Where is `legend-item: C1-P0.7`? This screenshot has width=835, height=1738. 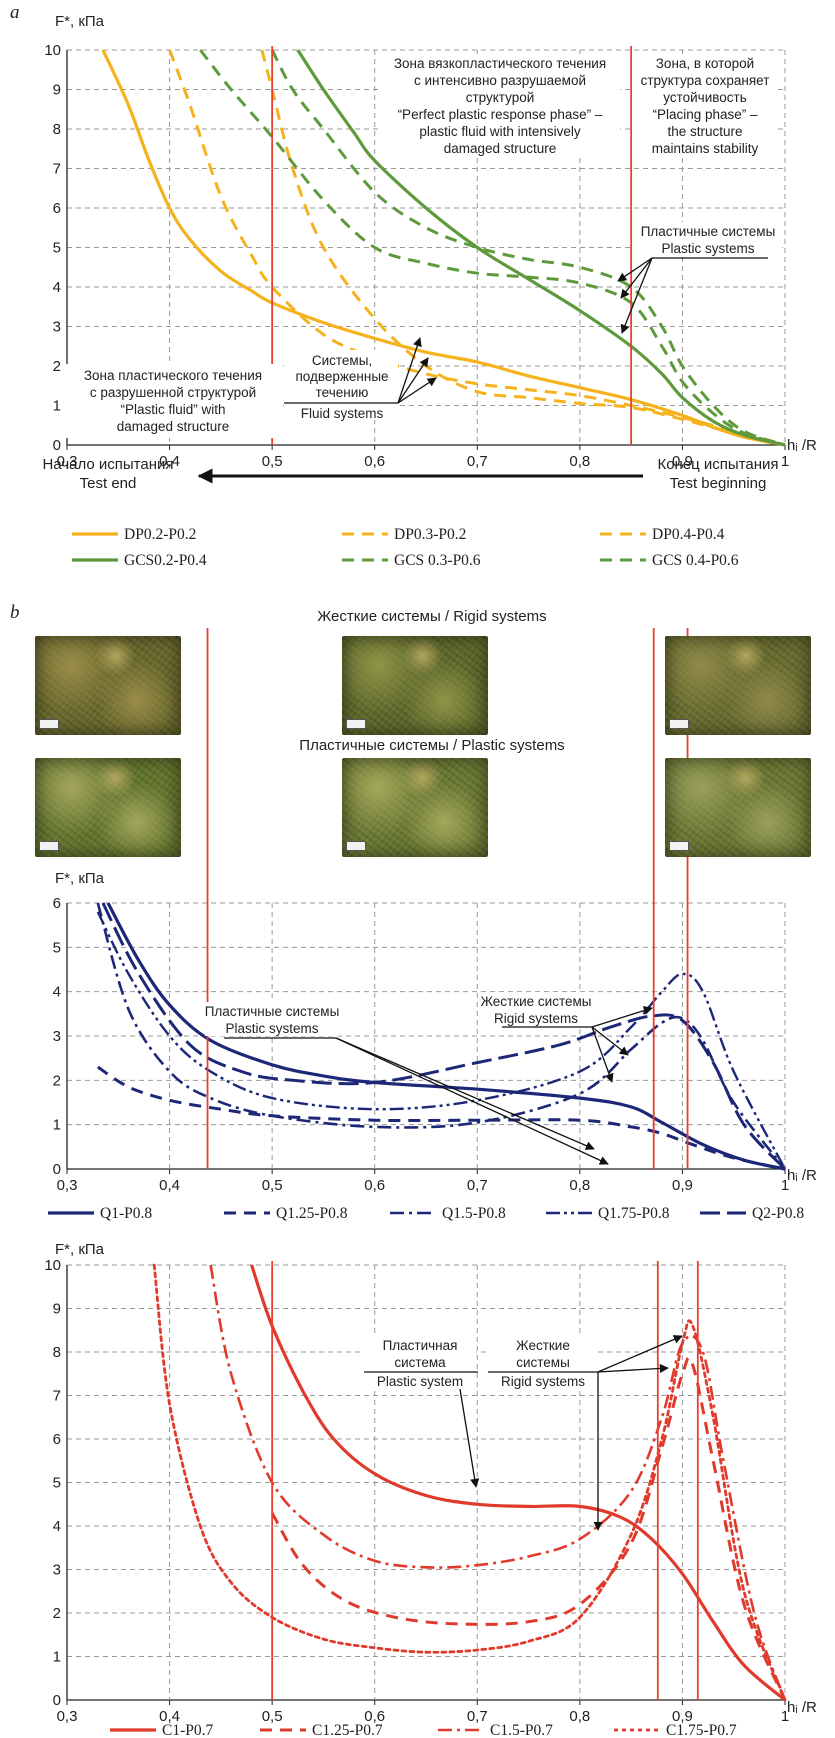
legend-item: C1-P0.7 is located at coordinates (161, 1730).